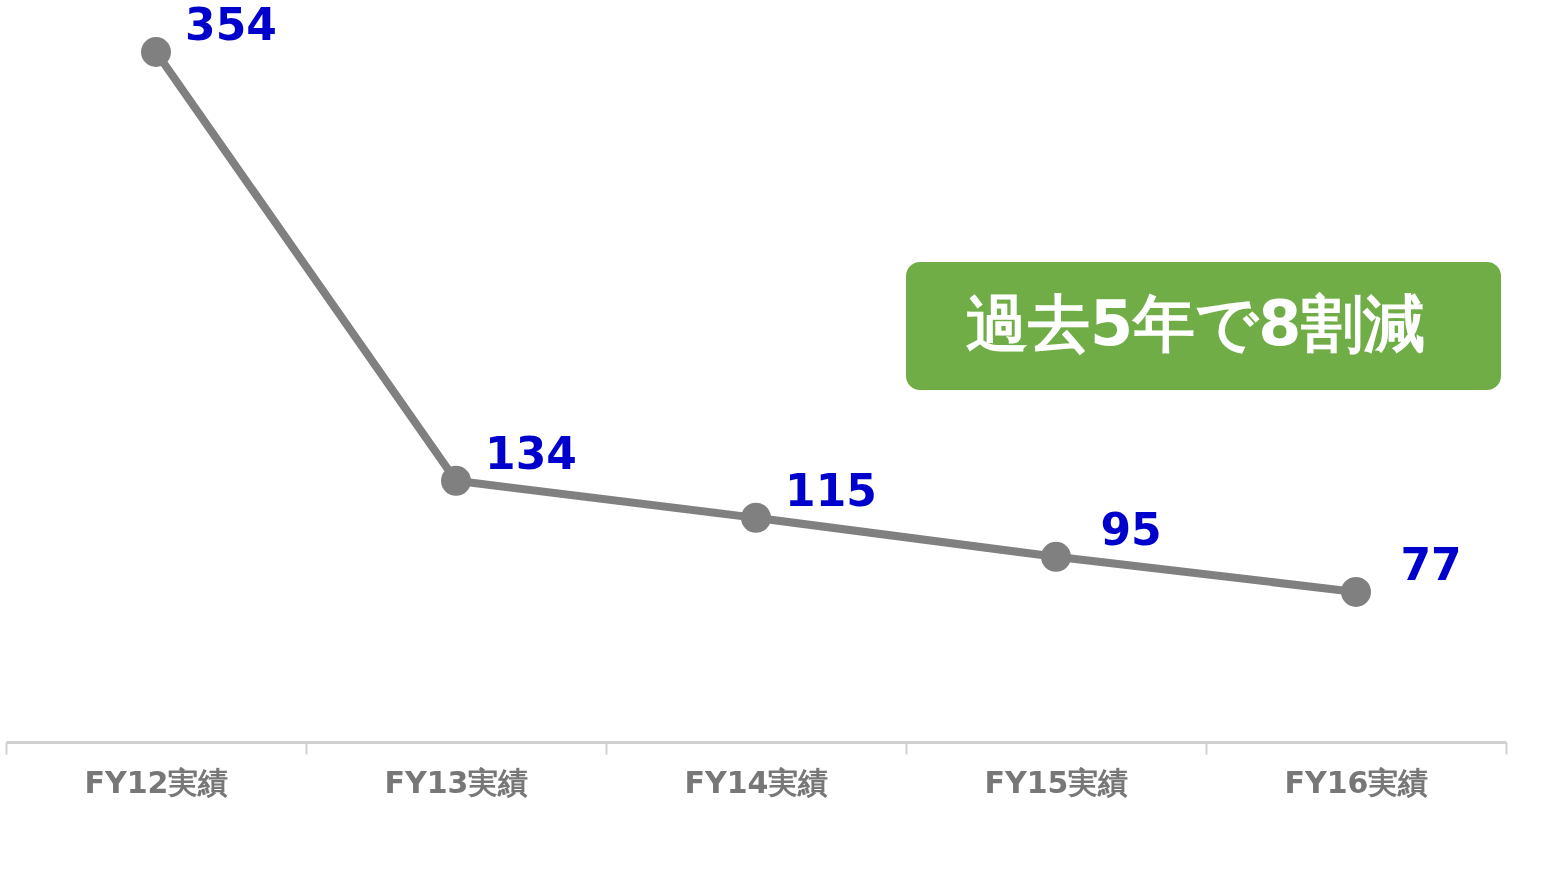 Image resolution: width=1568 pixels, height=879 pixels. I want to click on x-tick-label: FY13実績, so click(456, 782).